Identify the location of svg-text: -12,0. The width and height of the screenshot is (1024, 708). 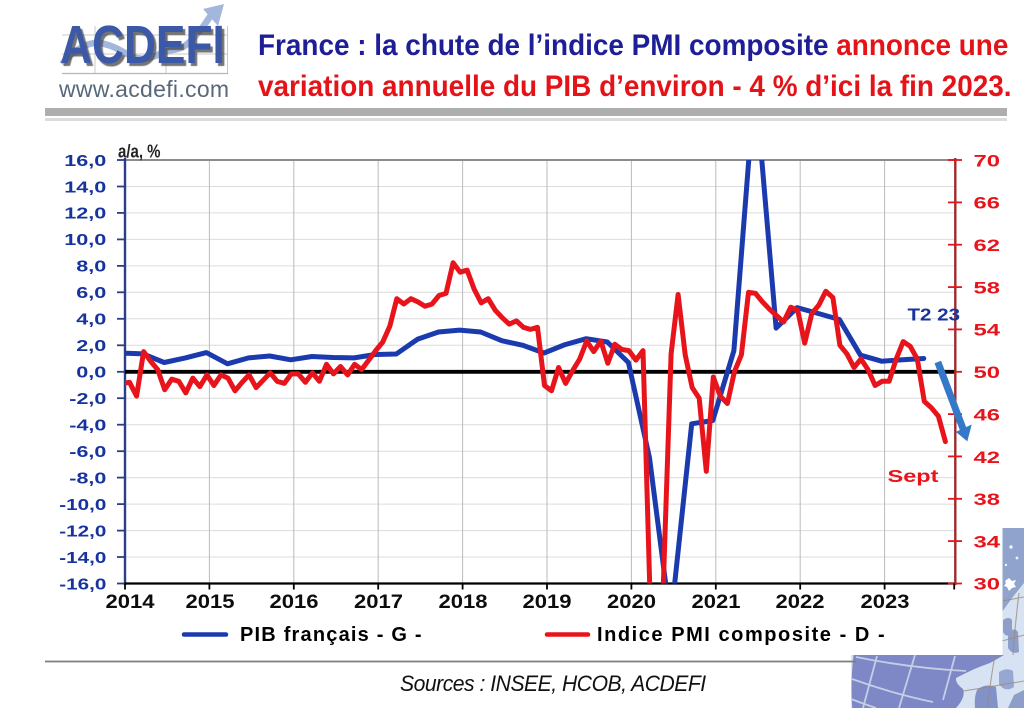
(82, 531).